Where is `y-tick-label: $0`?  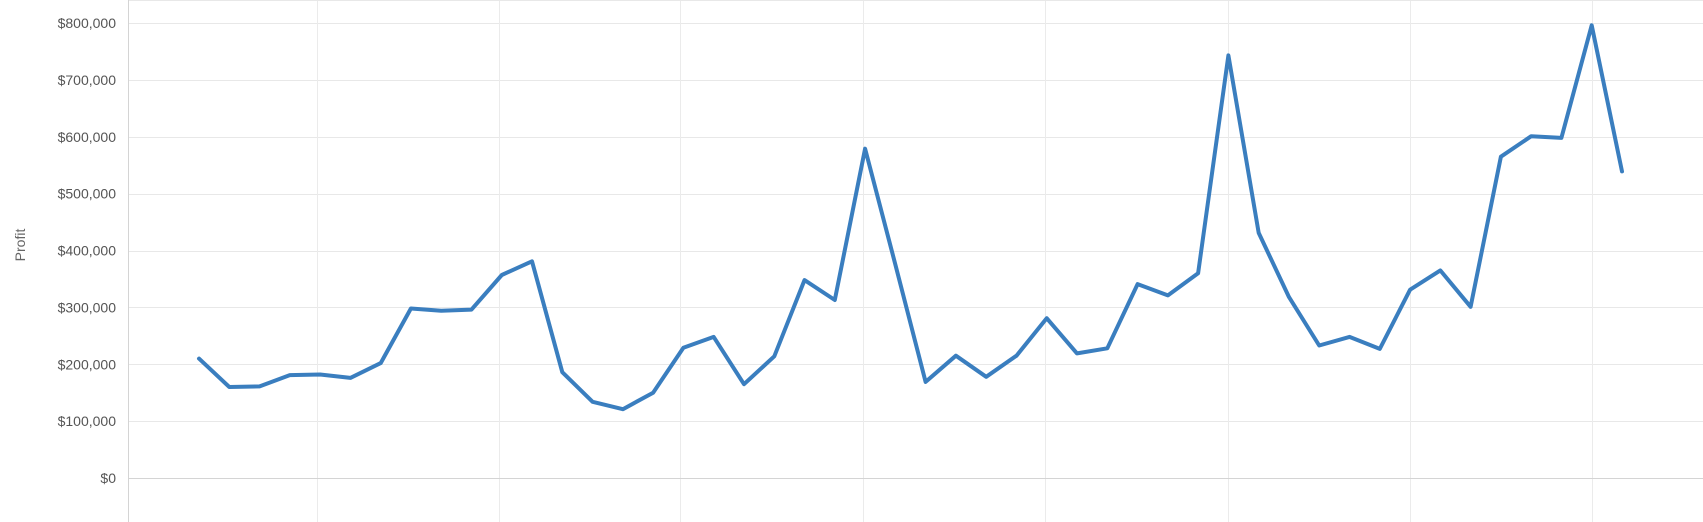 y-tick-label: $0 is located at coordinates (108, 478).